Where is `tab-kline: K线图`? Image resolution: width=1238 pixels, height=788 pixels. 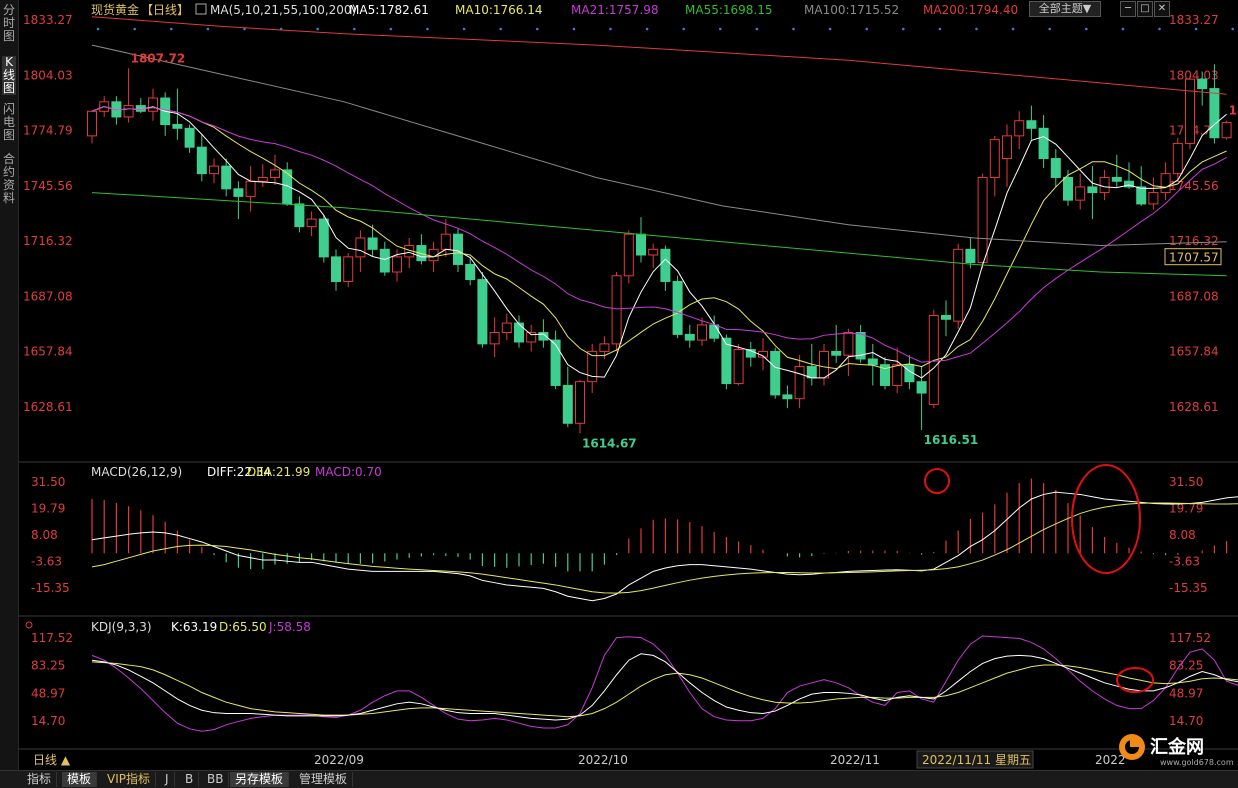 tab-kline: K线图 is located at coordinates (9, 75).